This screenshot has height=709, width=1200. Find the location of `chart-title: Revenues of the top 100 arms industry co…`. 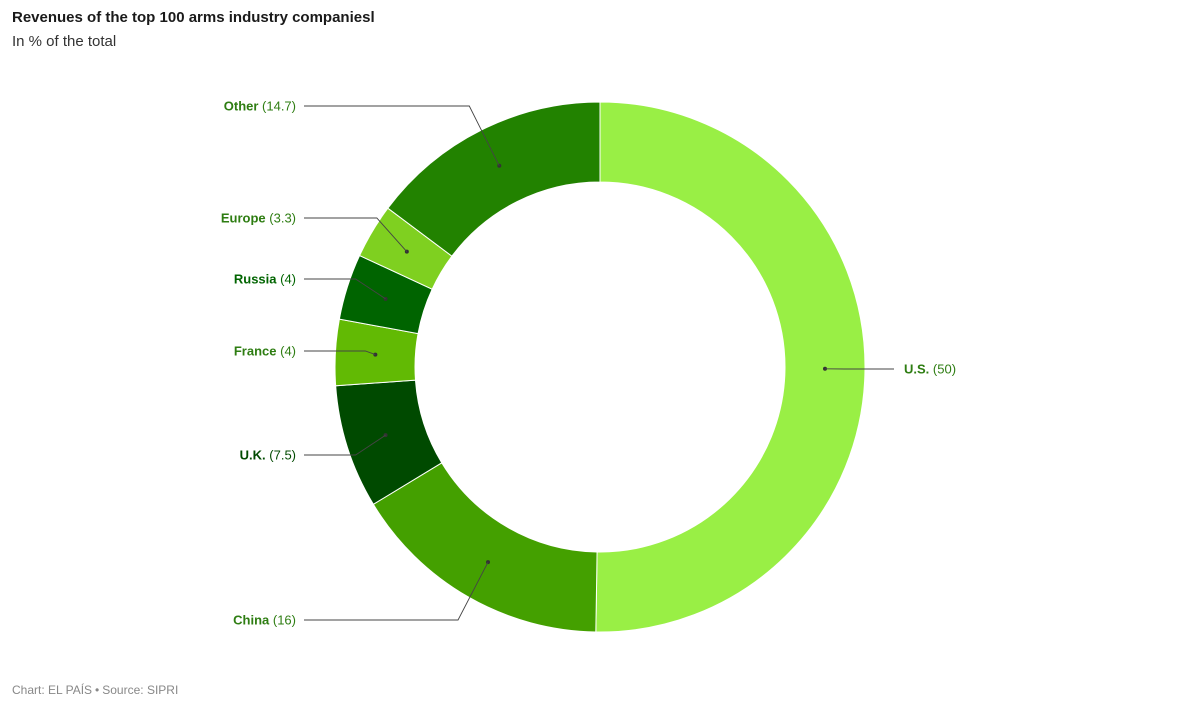

chart-title: Revenues of the top 100 arms industry co… is located at coordinates (193, 17).